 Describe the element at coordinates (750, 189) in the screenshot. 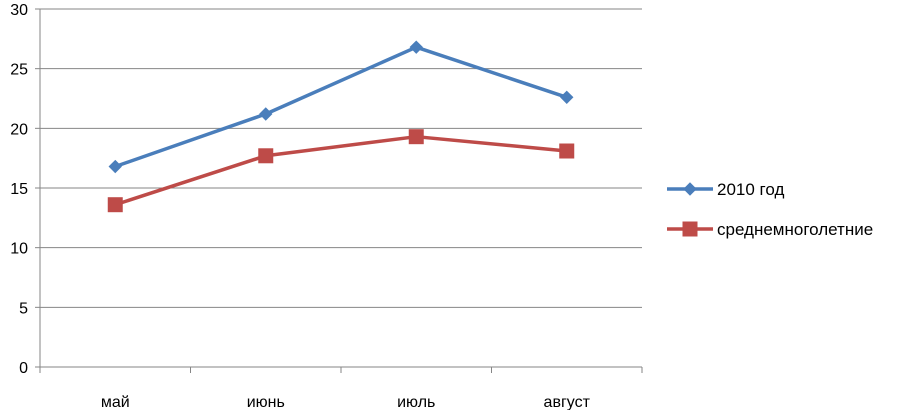

I see `legend-label-1: 2010 год` at that location.